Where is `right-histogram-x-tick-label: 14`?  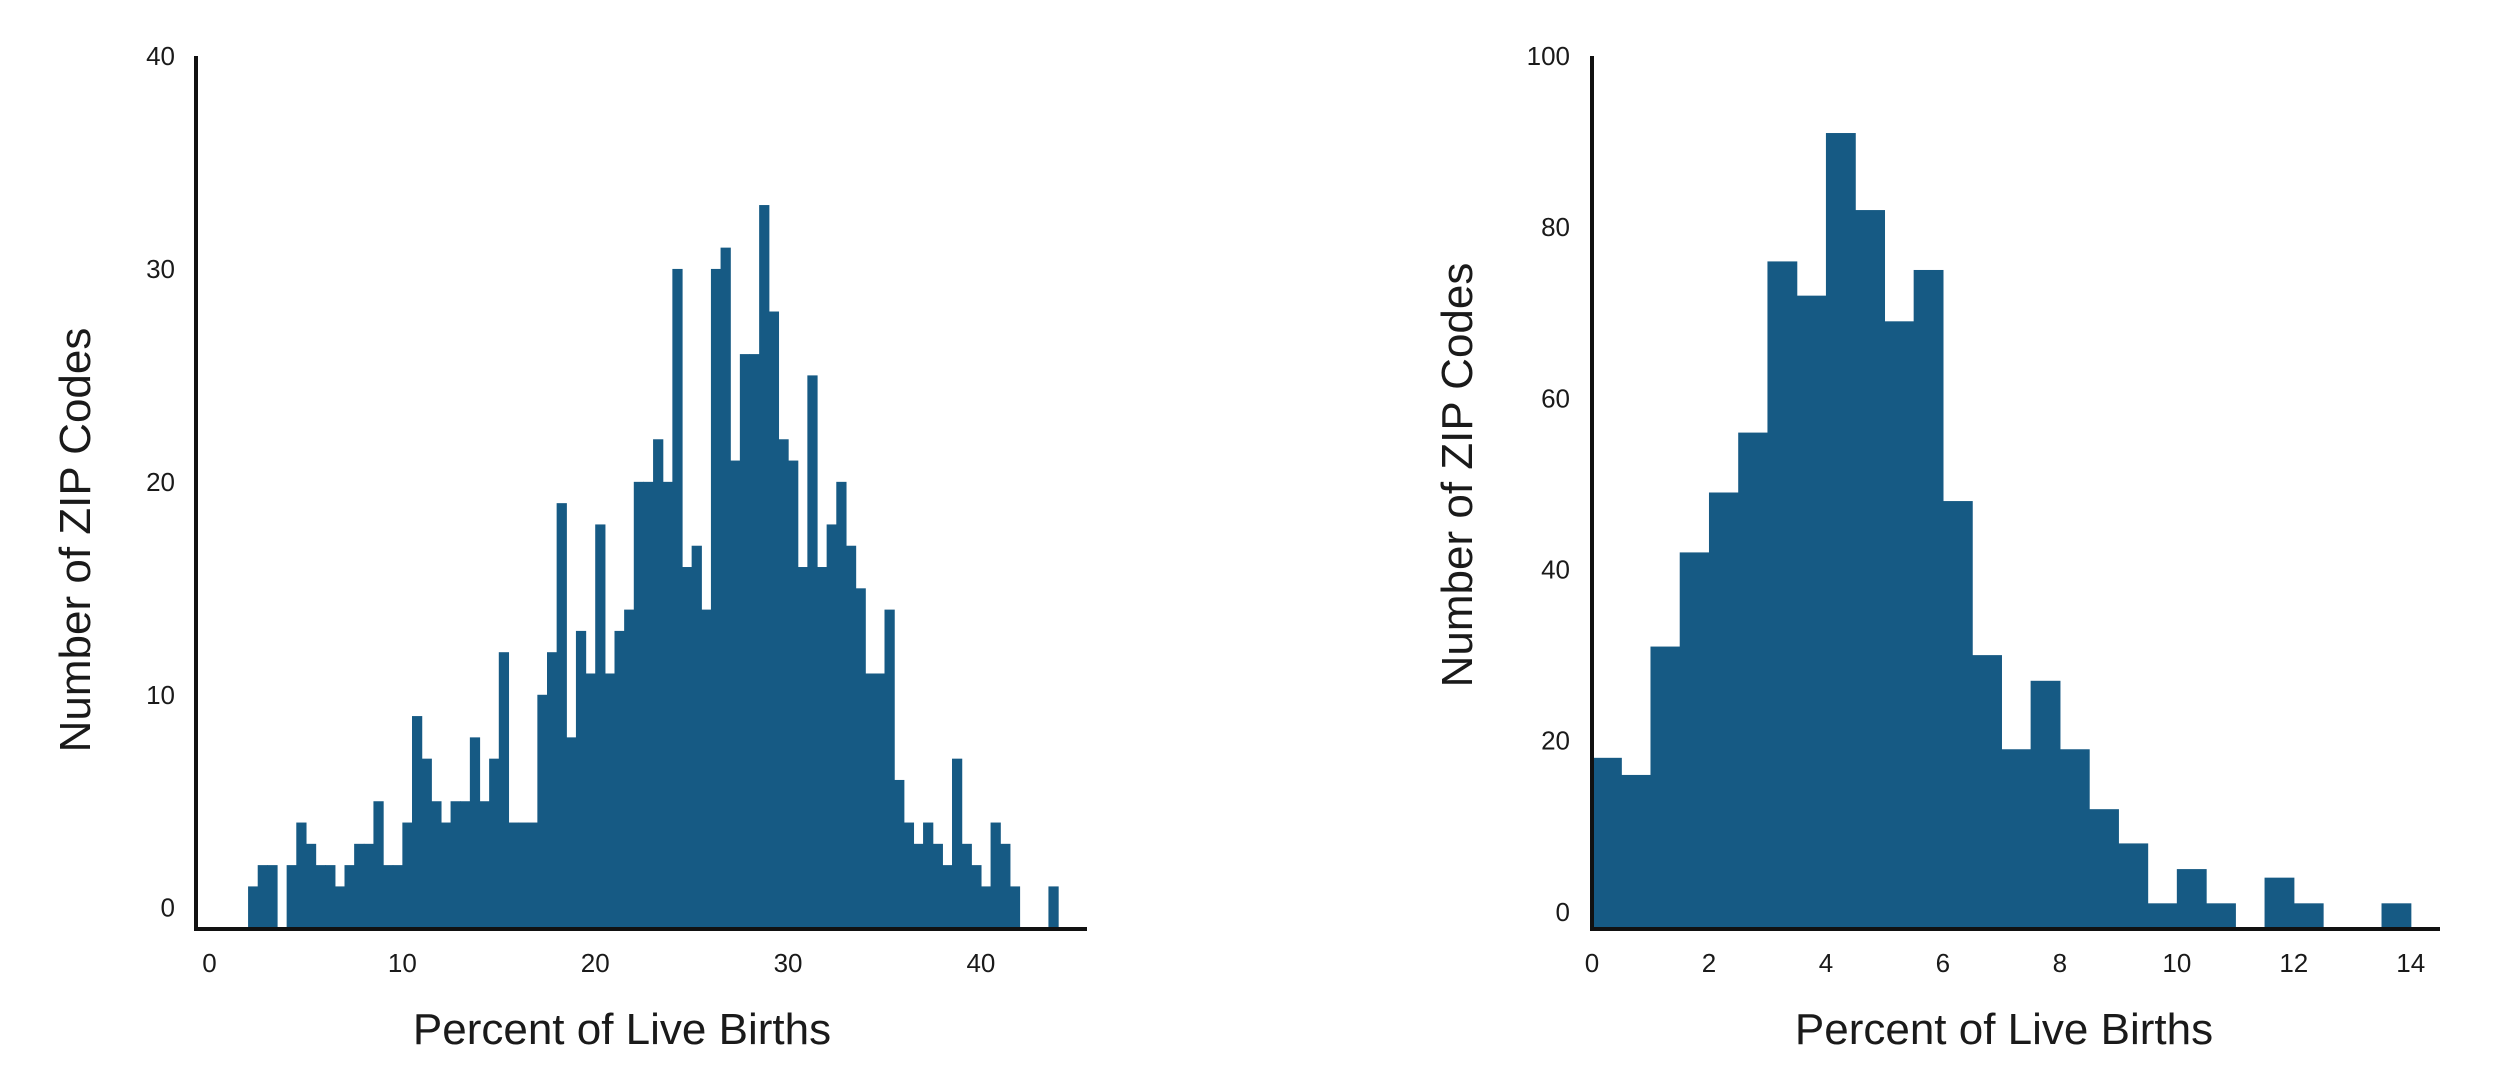
right-histogram-x-tick-label: 14 is located at coordinates (2410, 963).